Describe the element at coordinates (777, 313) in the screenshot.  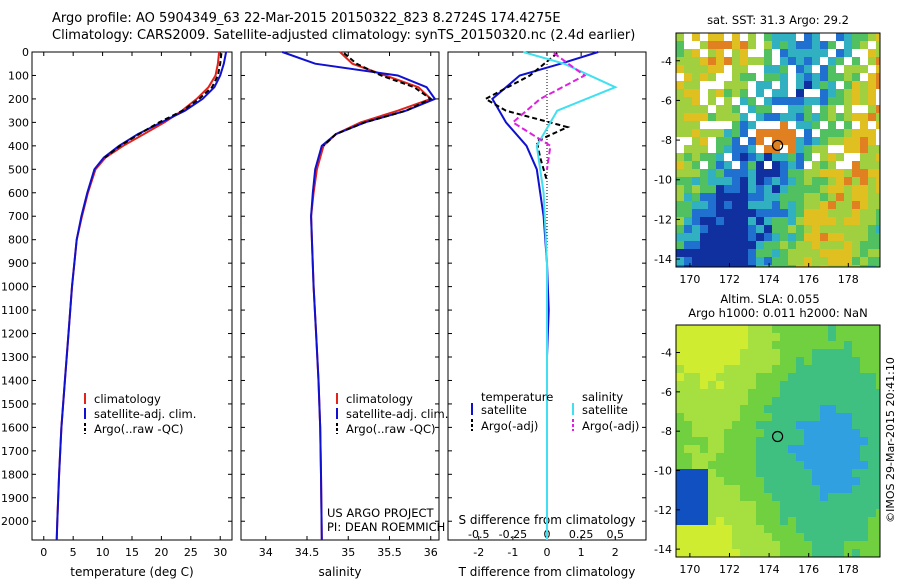
I see `sla-title-line2: Argo h1000: 0.011 h2000: NaN` at that location.